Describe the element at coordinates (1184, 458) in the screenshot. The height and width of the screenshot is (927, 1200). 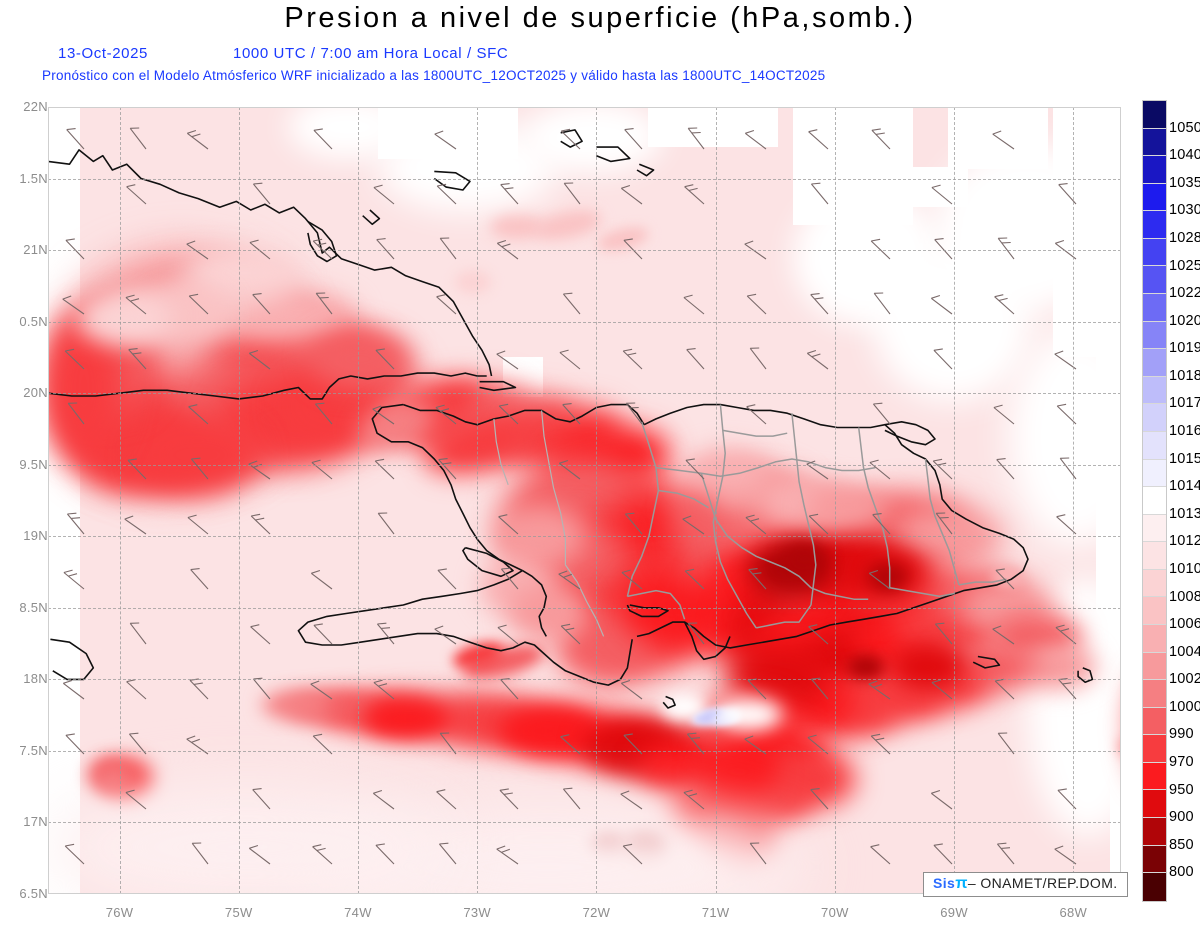
I see `colorbar-tick-label: 1015` at that location.